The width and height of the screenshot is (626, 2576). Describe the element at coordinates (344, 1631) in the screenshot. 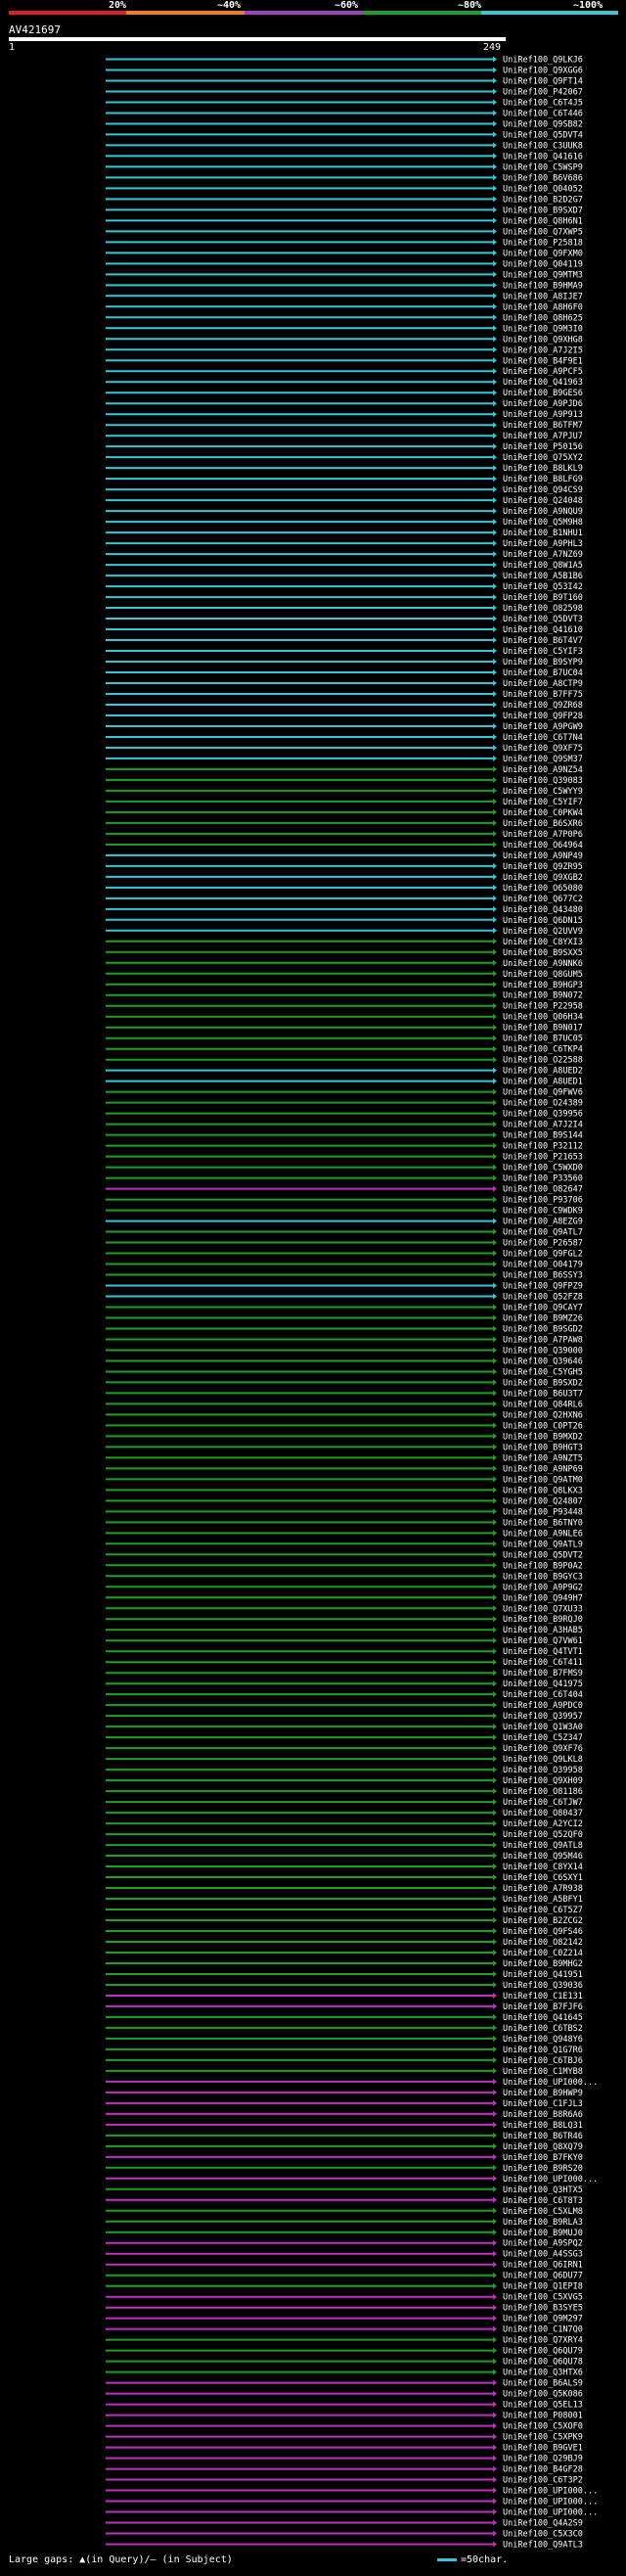

I see `hit-row: UniRef100_A3HAB5` at that location.